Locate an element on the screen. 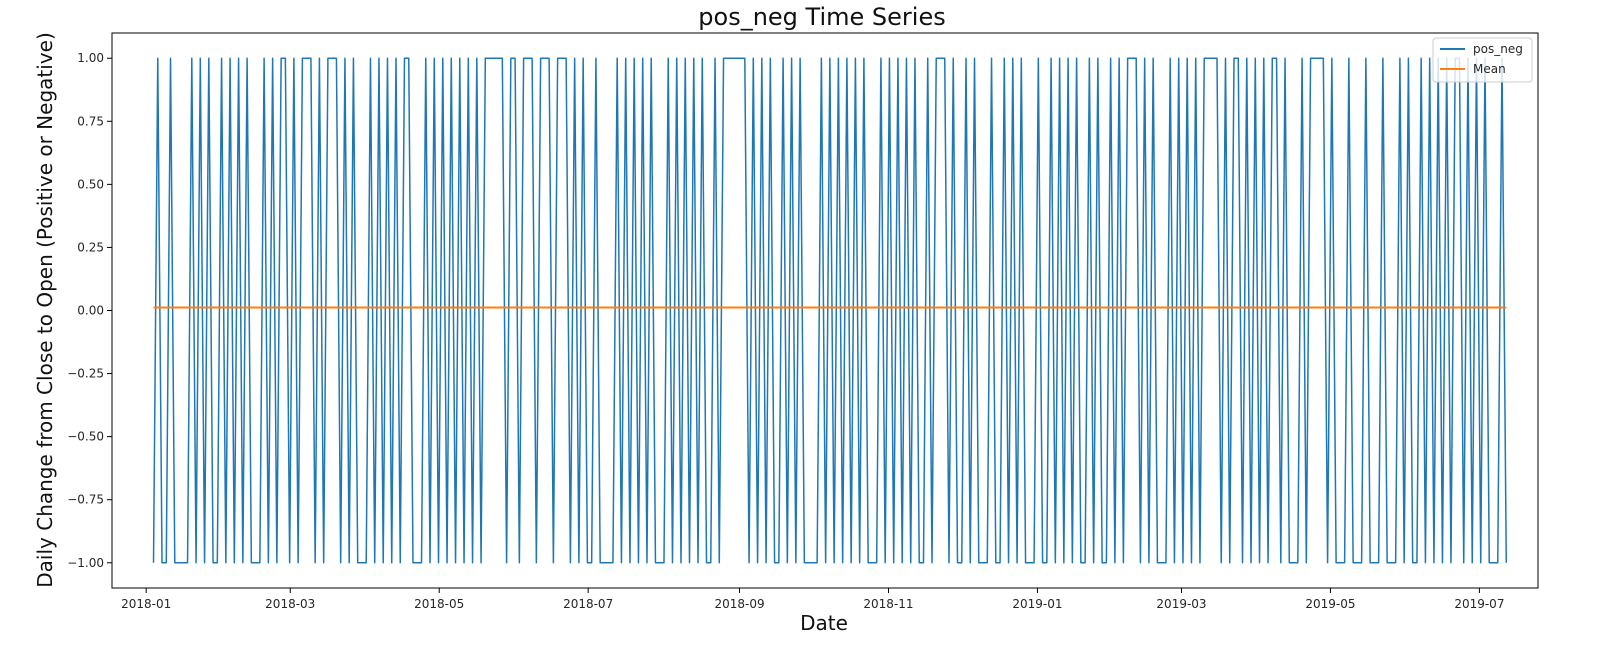 This screenshot has width=1624, height=664. legend: pos_neg Mean is located at coordinates (1482, 60).